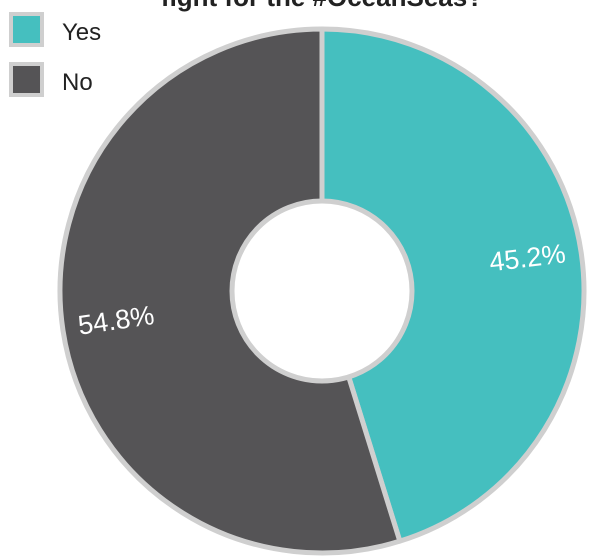 The width and height of the screenshot is (589, 556). Describe the element at coordinates (26, 29) in the screenshot. I see `legend-swatch-yes` at that location.